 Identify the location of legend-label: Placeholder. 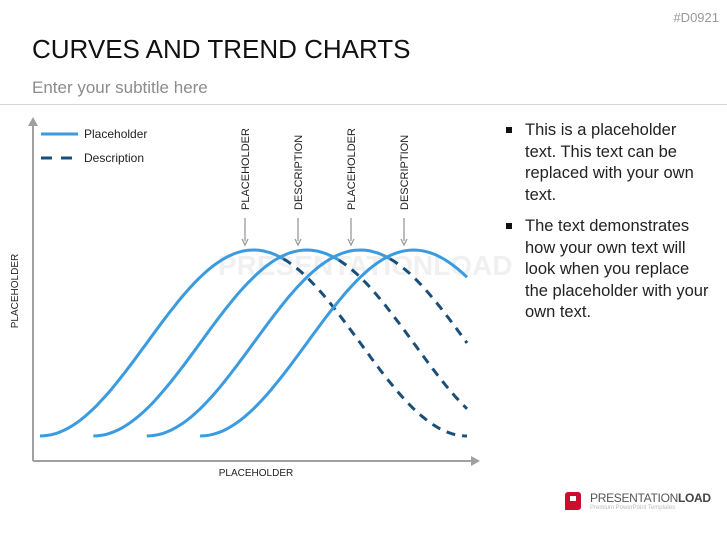
(115, 134).